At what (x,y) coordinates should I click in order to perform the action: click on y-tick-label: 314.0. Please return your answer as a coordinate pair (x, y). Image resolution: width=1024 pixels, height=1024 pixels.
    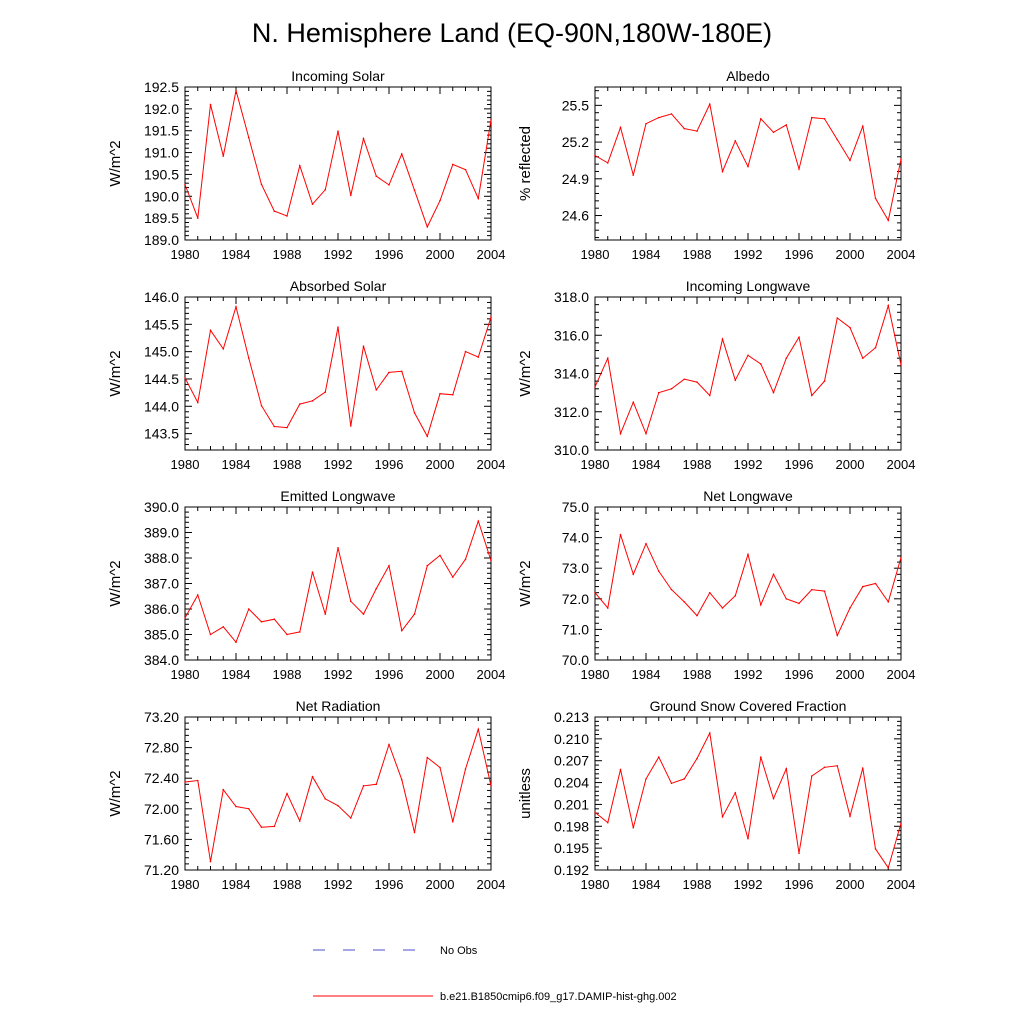
    Looking at the image, I should click on (571, 374).